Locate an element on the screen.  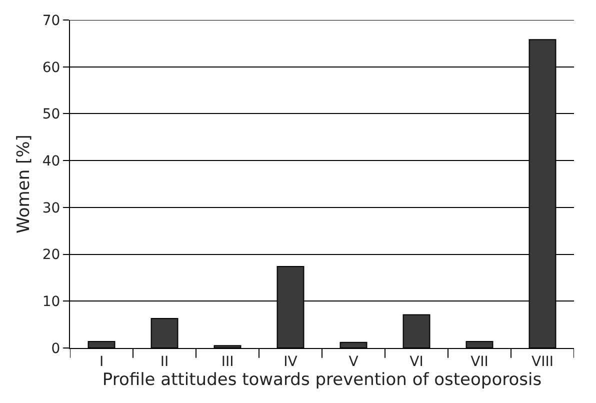
x-tick-label: VI is located at coordinates (417, 362).